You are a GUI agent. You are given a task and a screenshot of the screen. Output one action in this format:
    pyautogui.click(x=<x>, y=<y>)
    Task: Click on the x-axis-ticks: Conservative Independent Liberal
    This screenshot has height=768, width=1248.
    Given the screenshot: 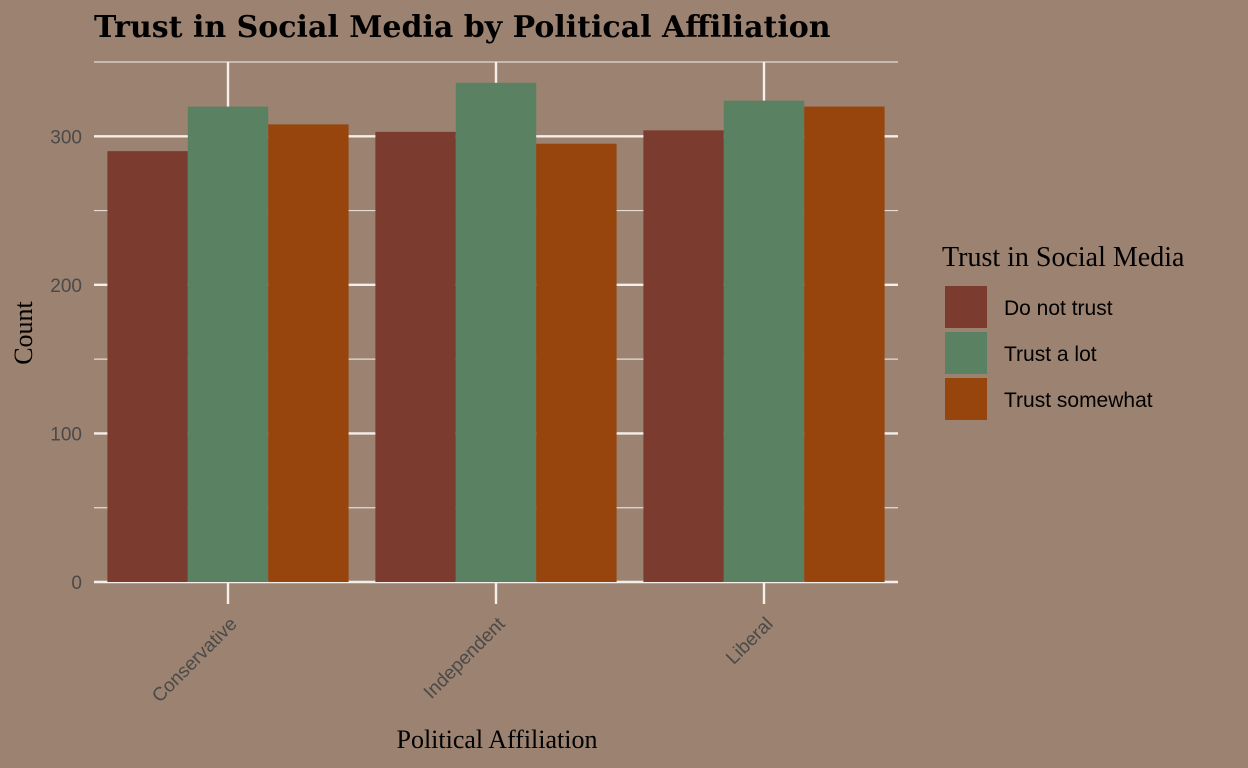 What is the action you would take?
    pyautogui.click(x=462, y=660)
    